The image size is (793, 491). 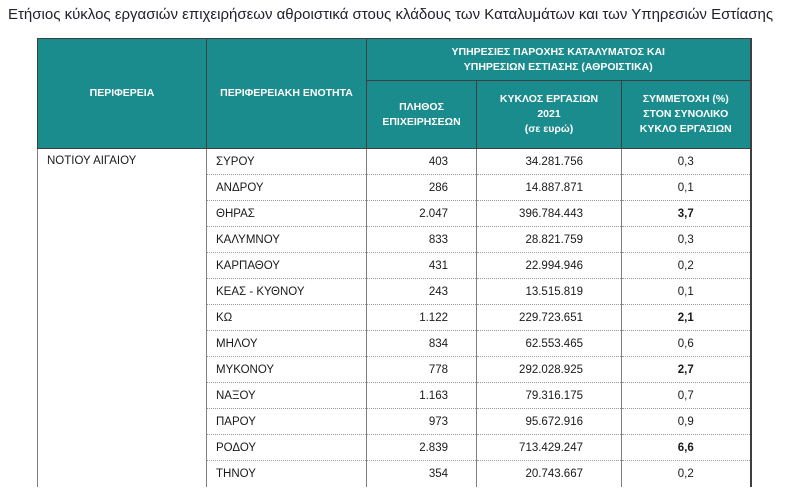 What do you see at coordinates (549, 213) in the screenshot?
I see `turnover-cell: 396.784.443` at bounding box center [549, 213].